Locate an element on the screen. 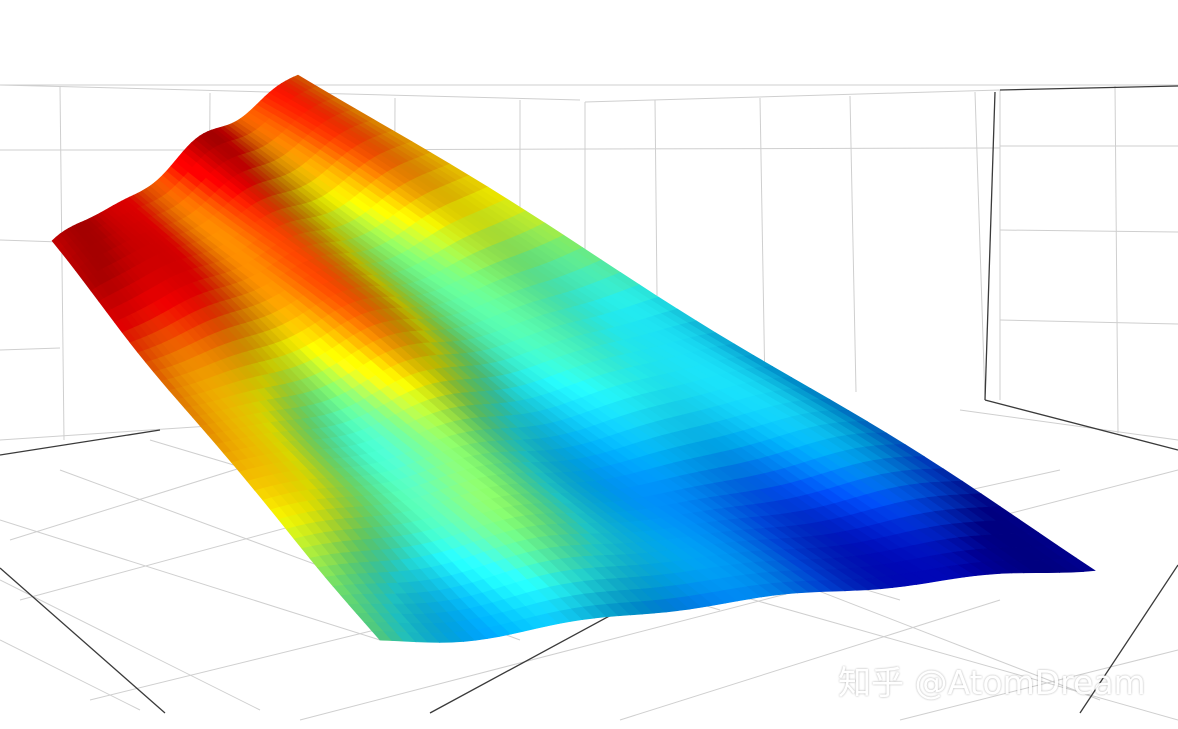  watermark-text: 知乎 @AtomDream is located at coordinates (992, 682).